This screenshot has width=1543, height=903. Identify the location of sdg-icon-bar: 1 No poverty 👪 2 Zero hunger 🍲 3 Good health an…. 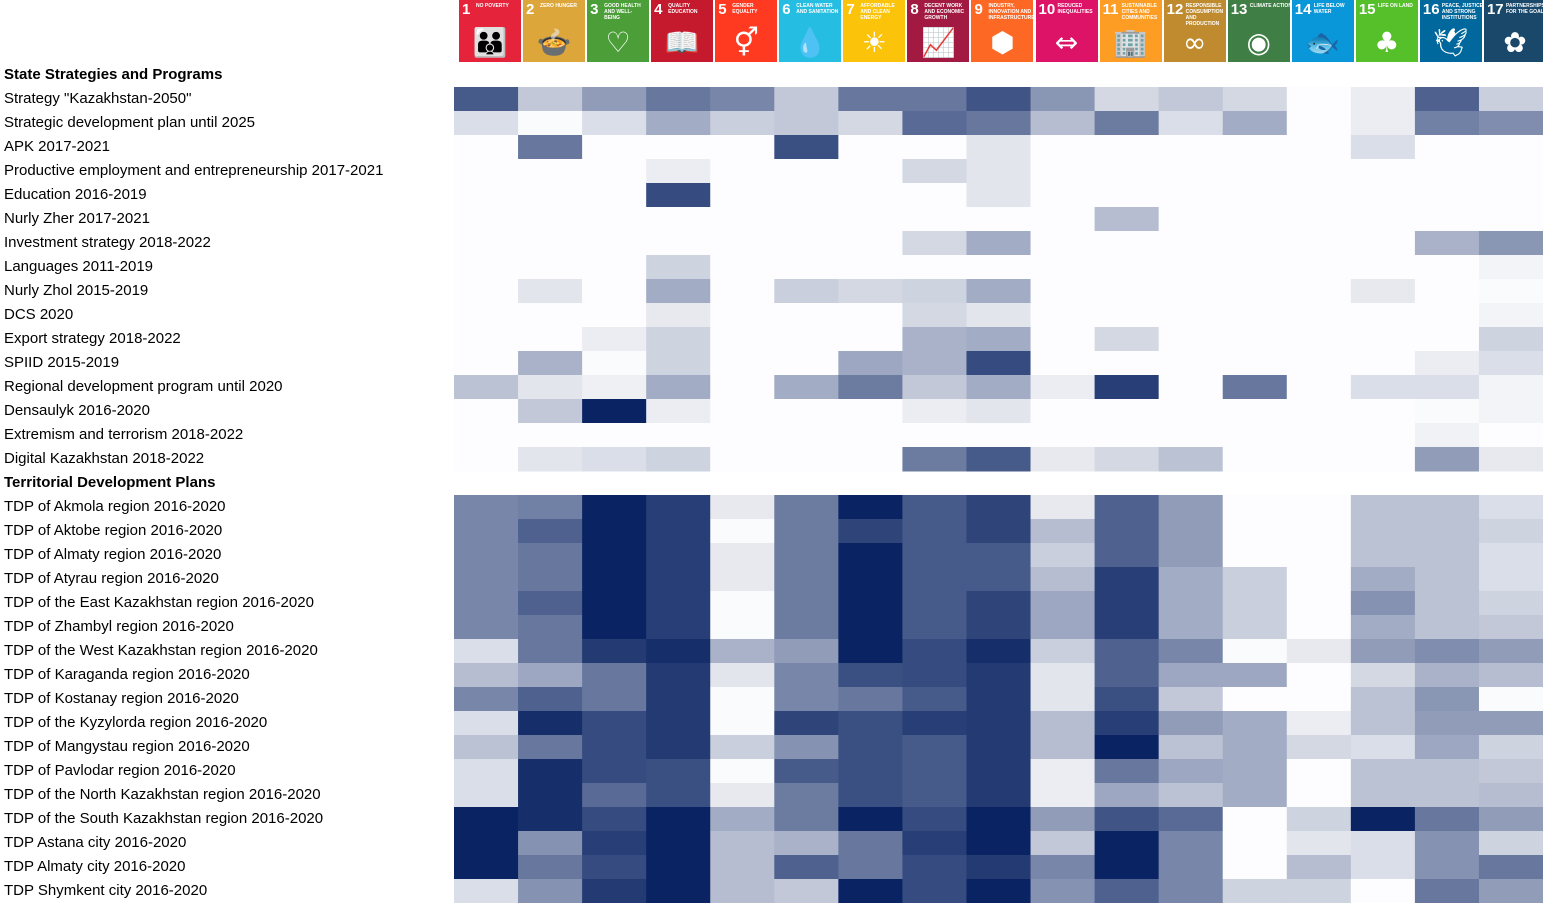
(998, 33).